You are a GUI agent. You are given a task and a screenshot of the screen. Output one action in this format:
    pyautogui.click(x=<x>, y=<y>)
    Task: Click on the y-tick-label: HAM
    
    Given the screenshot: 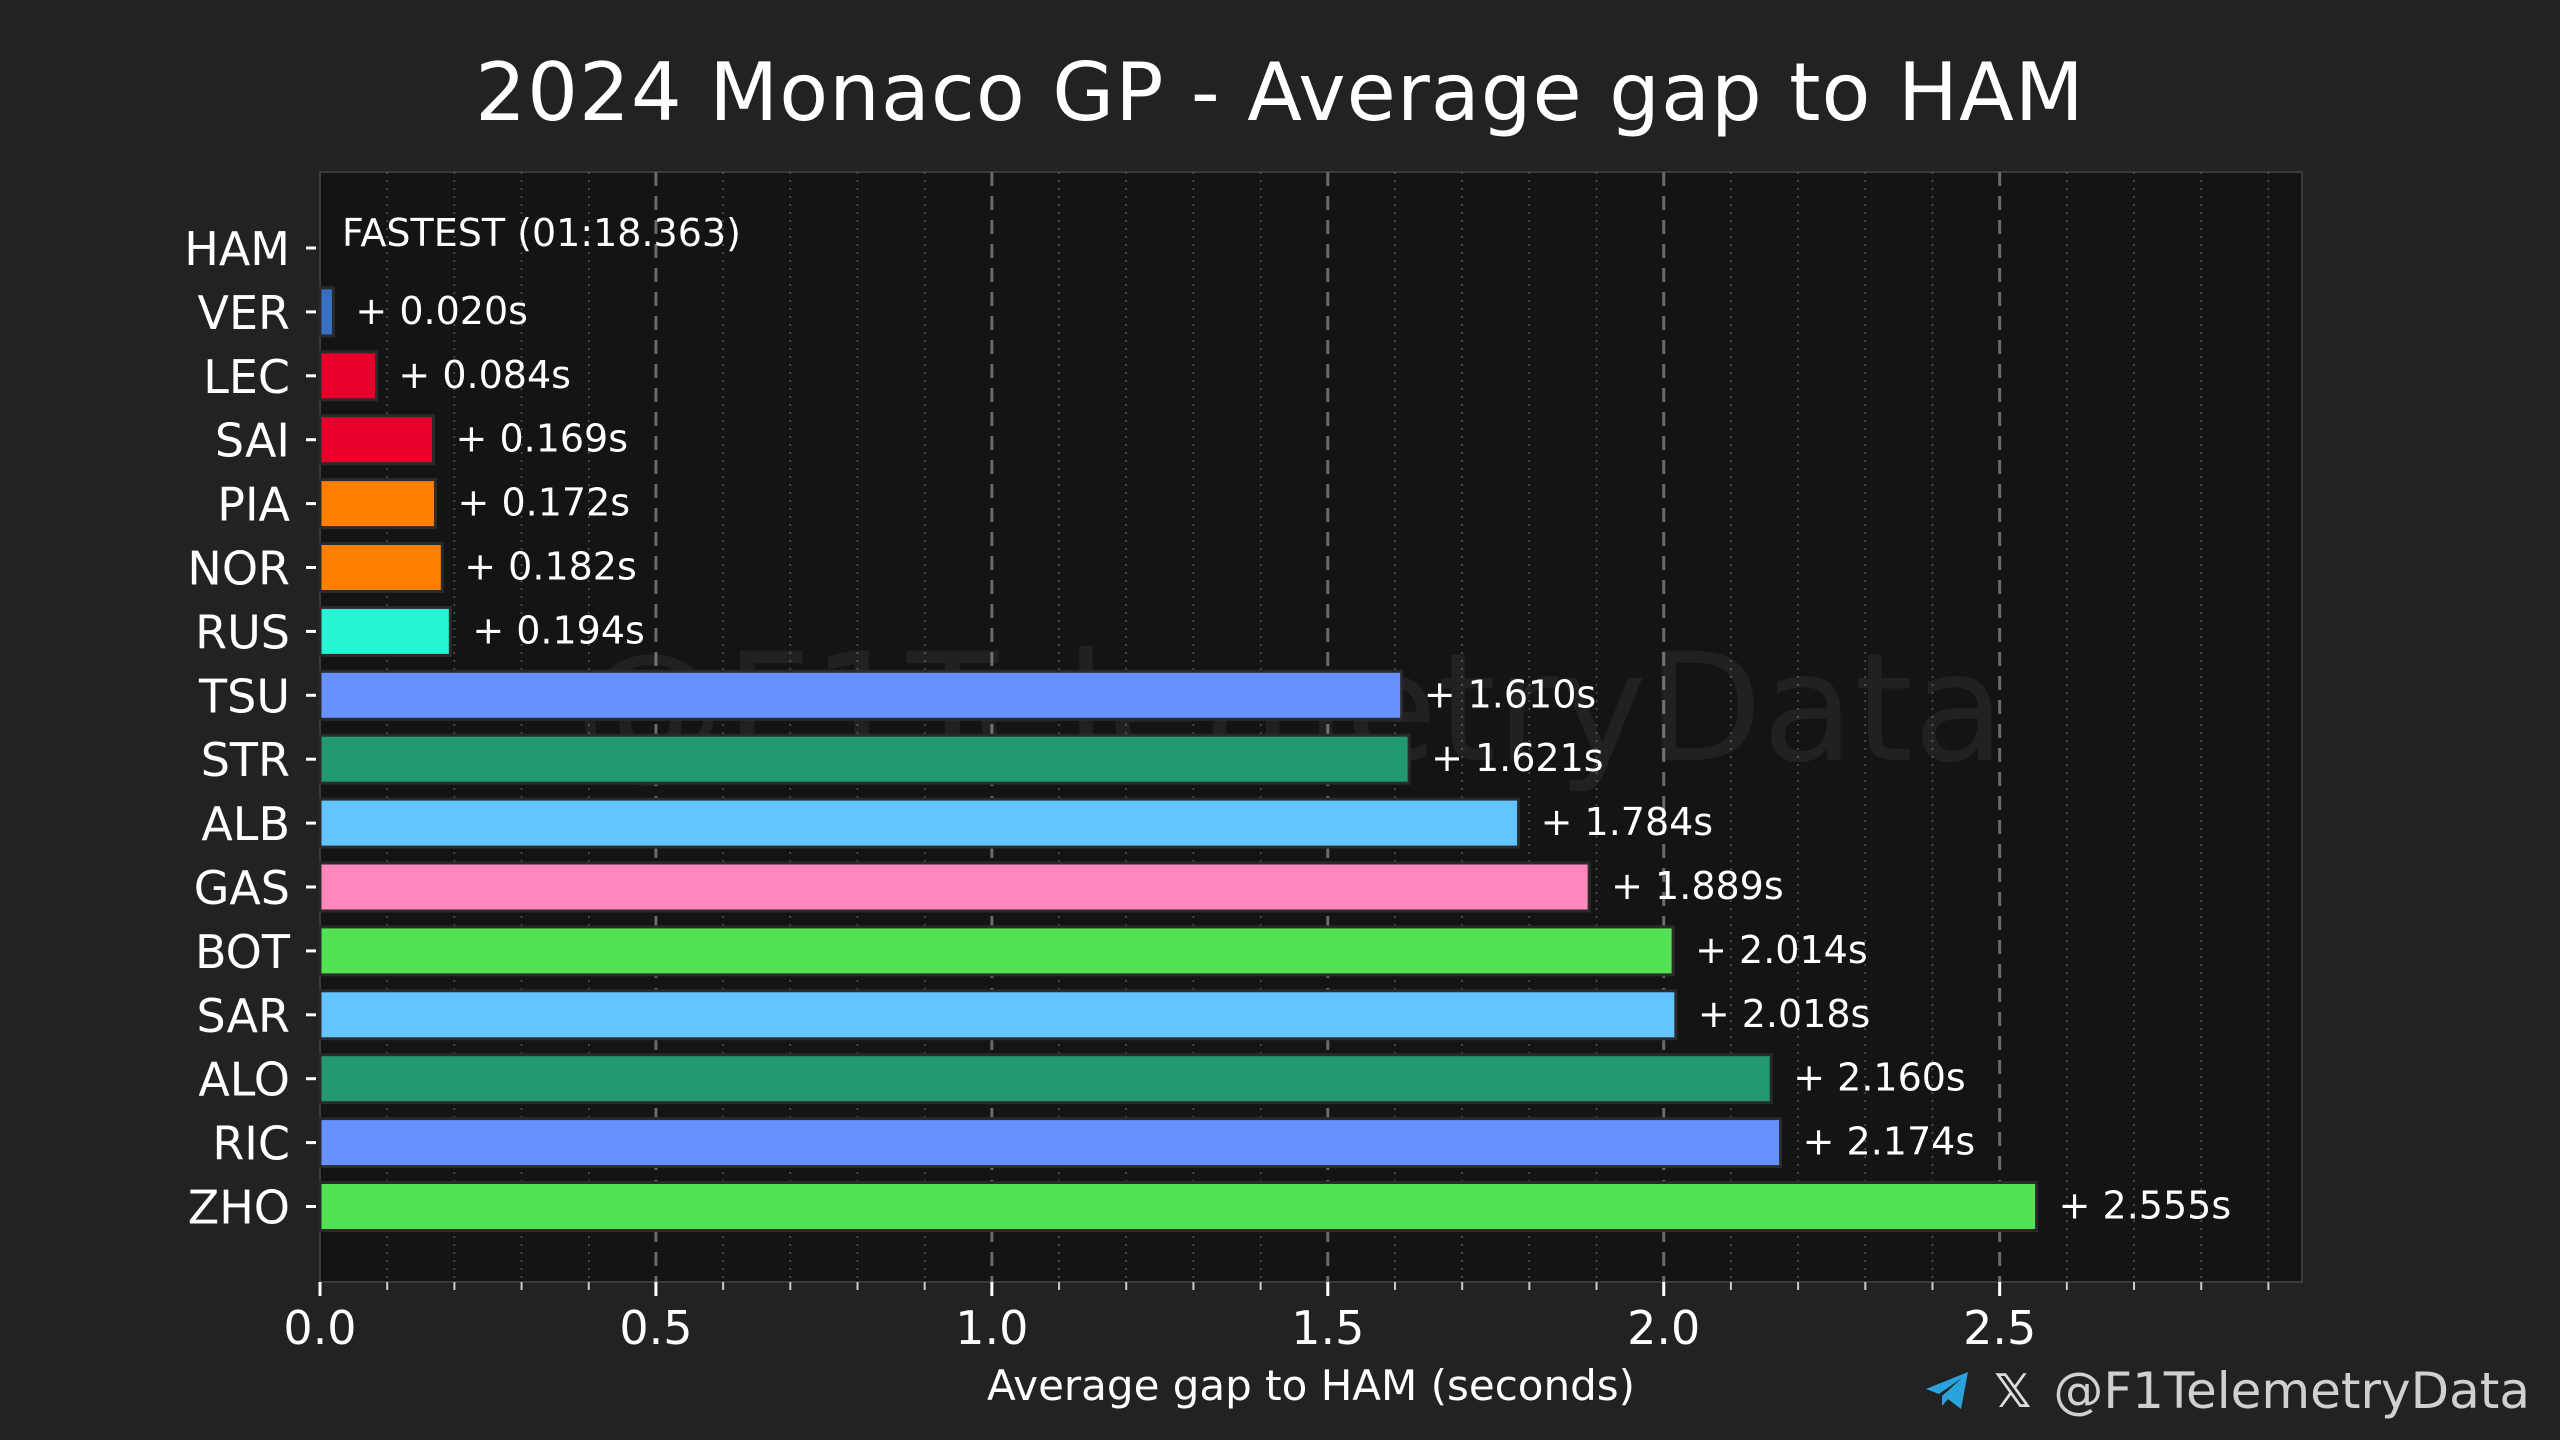 What is the action you would take?
    pyautogui.click(x=237, y=249)
    